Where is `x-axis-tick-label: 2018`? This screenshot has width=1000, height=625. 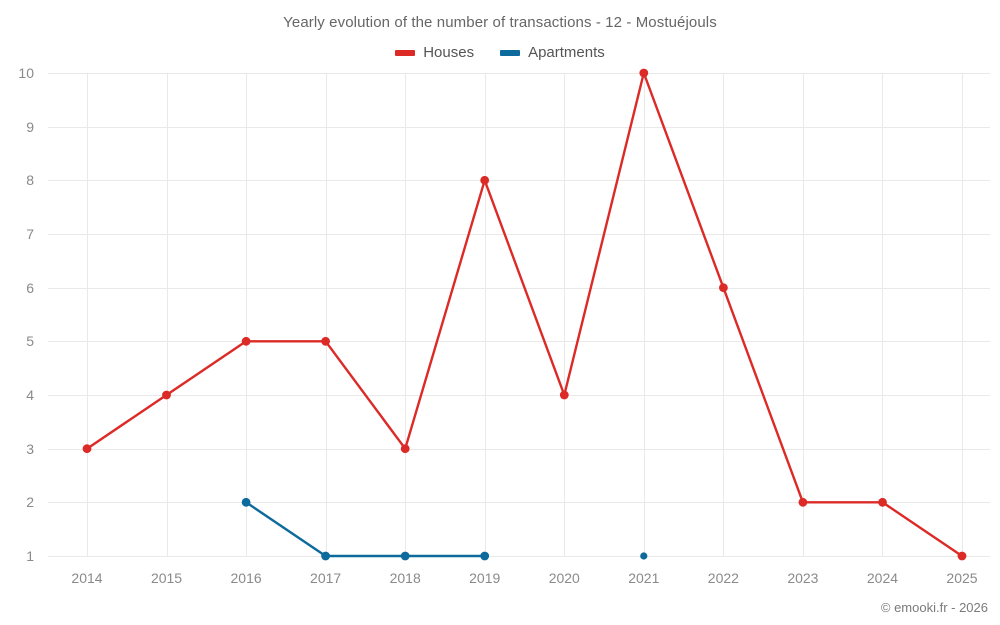
x-axis-tick-label: 2018 is located at coordinates (405, 578).